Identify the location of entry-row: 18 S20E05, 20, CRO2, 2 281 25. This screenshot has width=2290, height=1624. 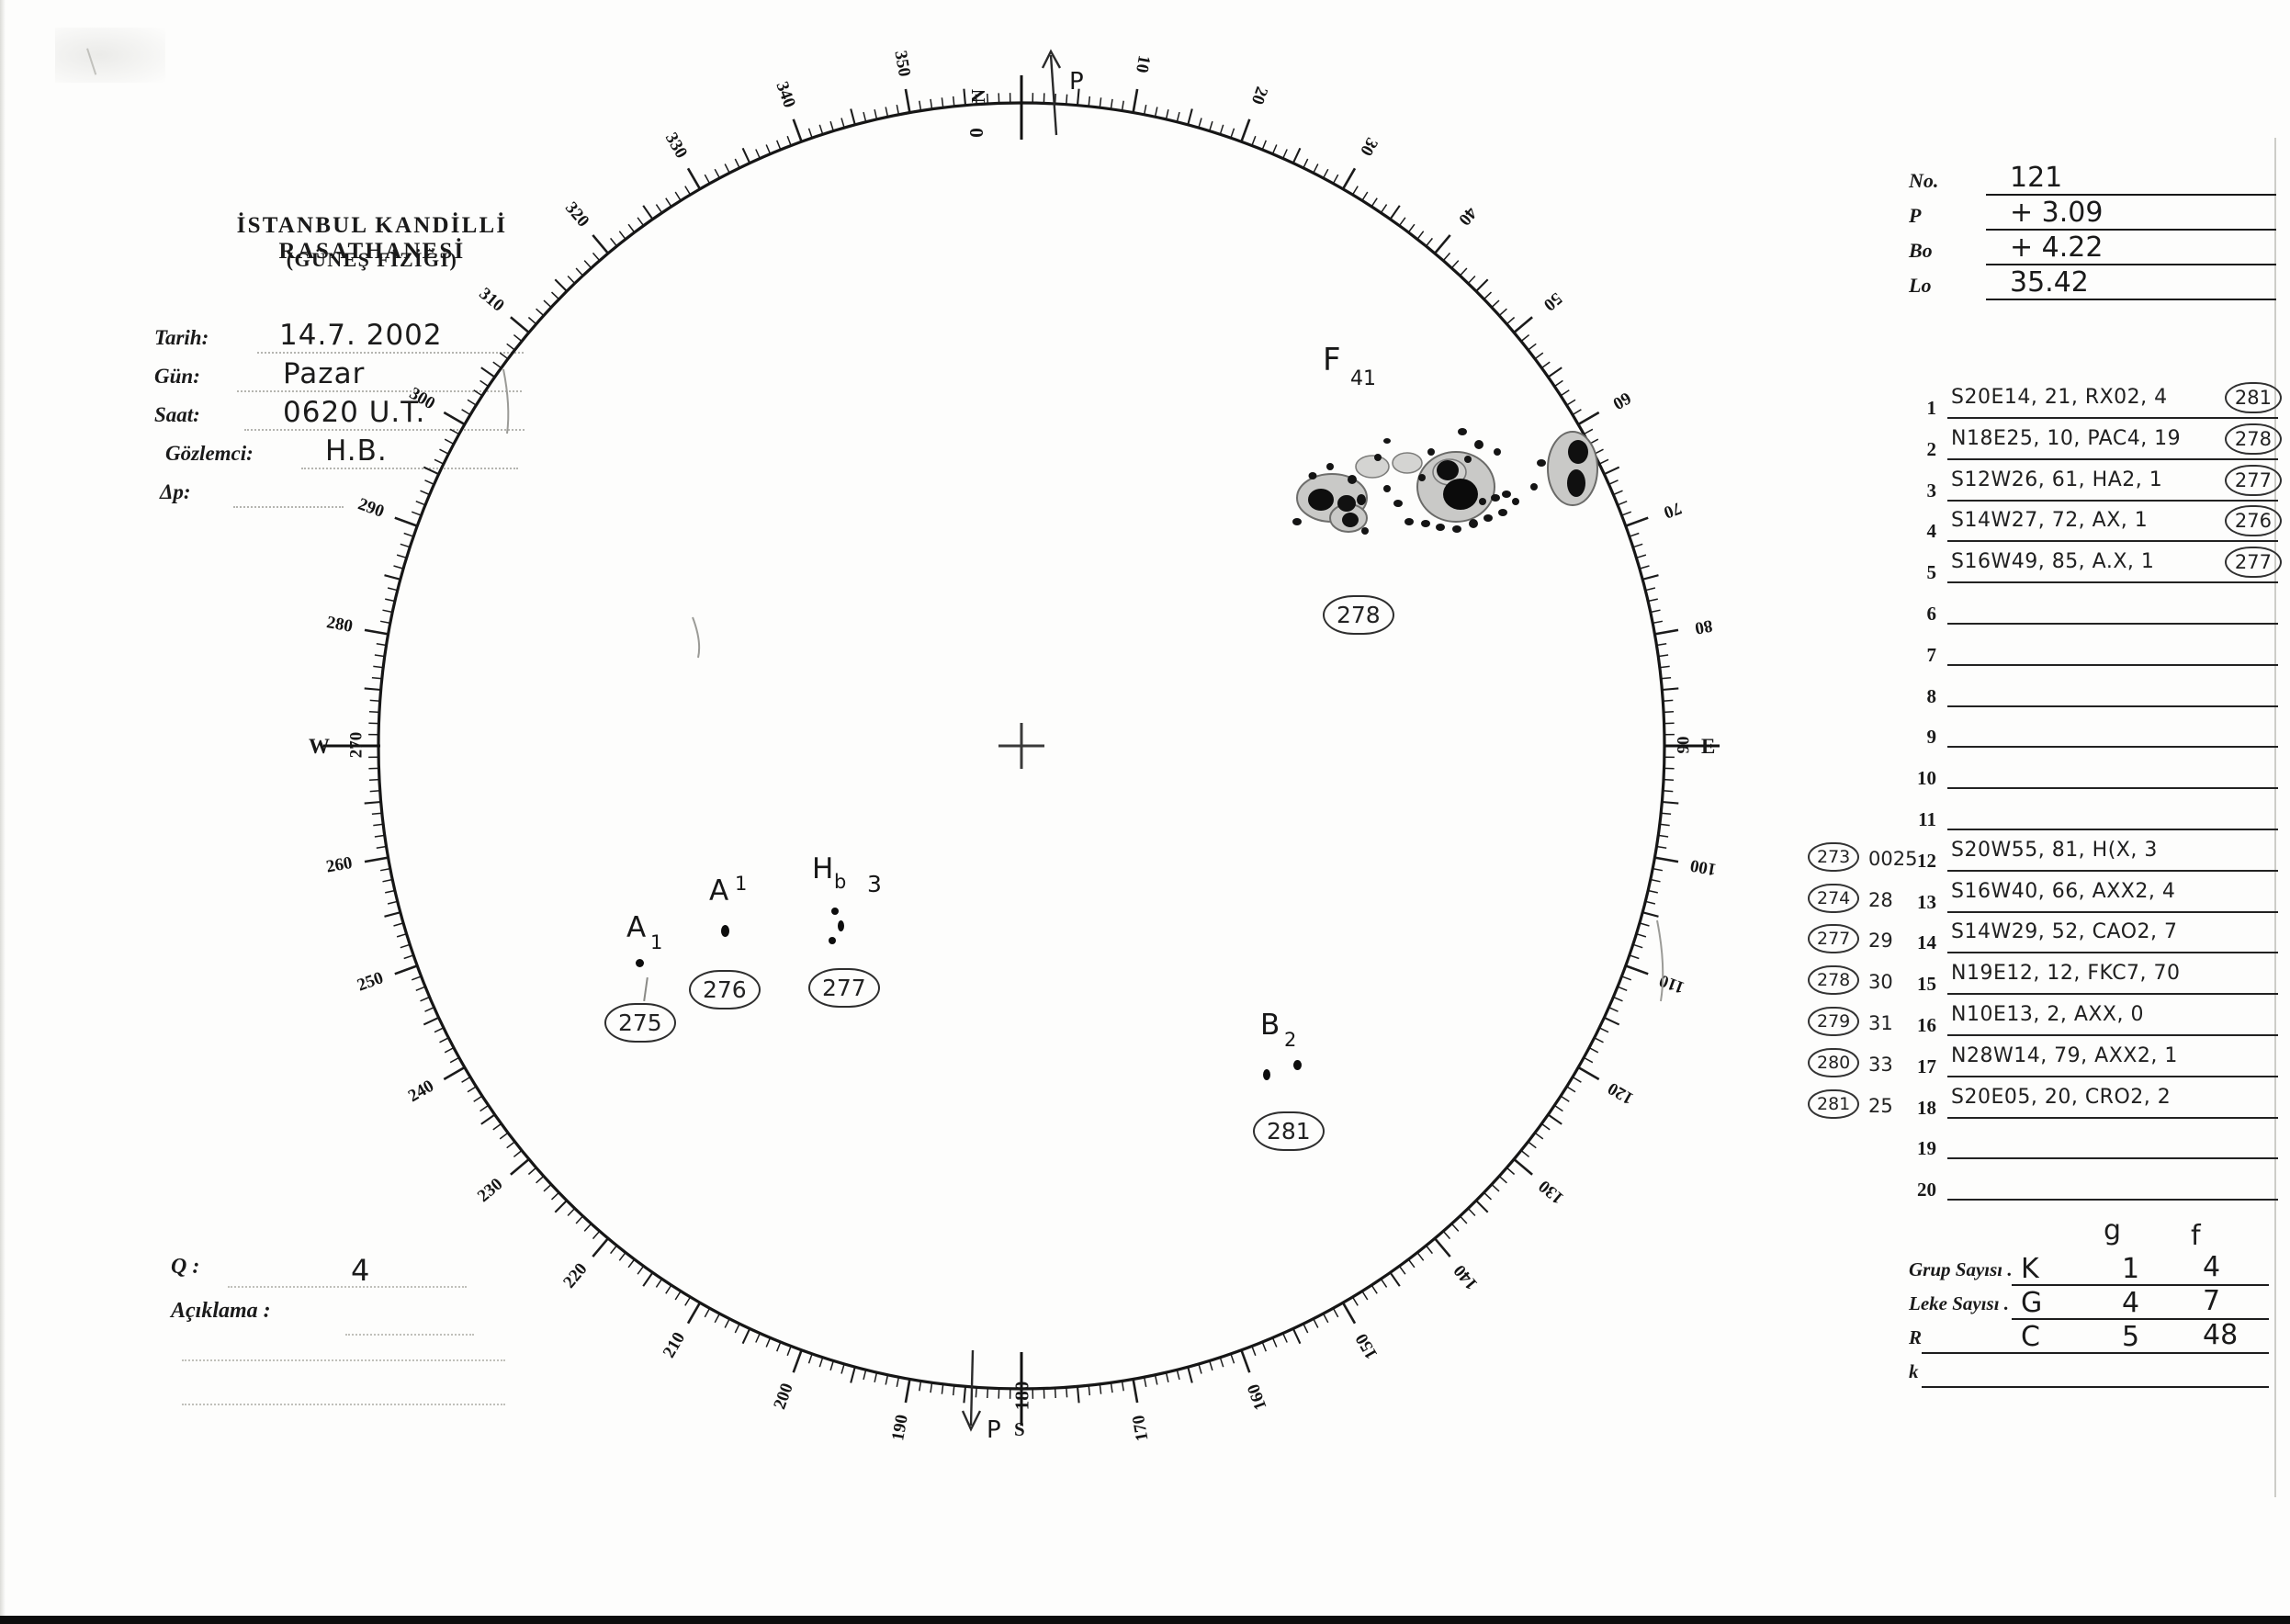
(2043, 1104).